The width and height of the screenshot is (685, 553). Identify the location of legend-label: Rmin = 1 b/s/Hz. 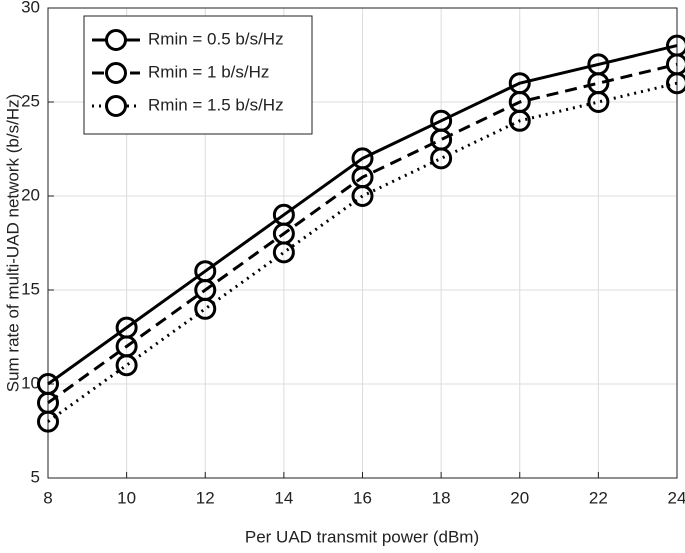
(208, 71).